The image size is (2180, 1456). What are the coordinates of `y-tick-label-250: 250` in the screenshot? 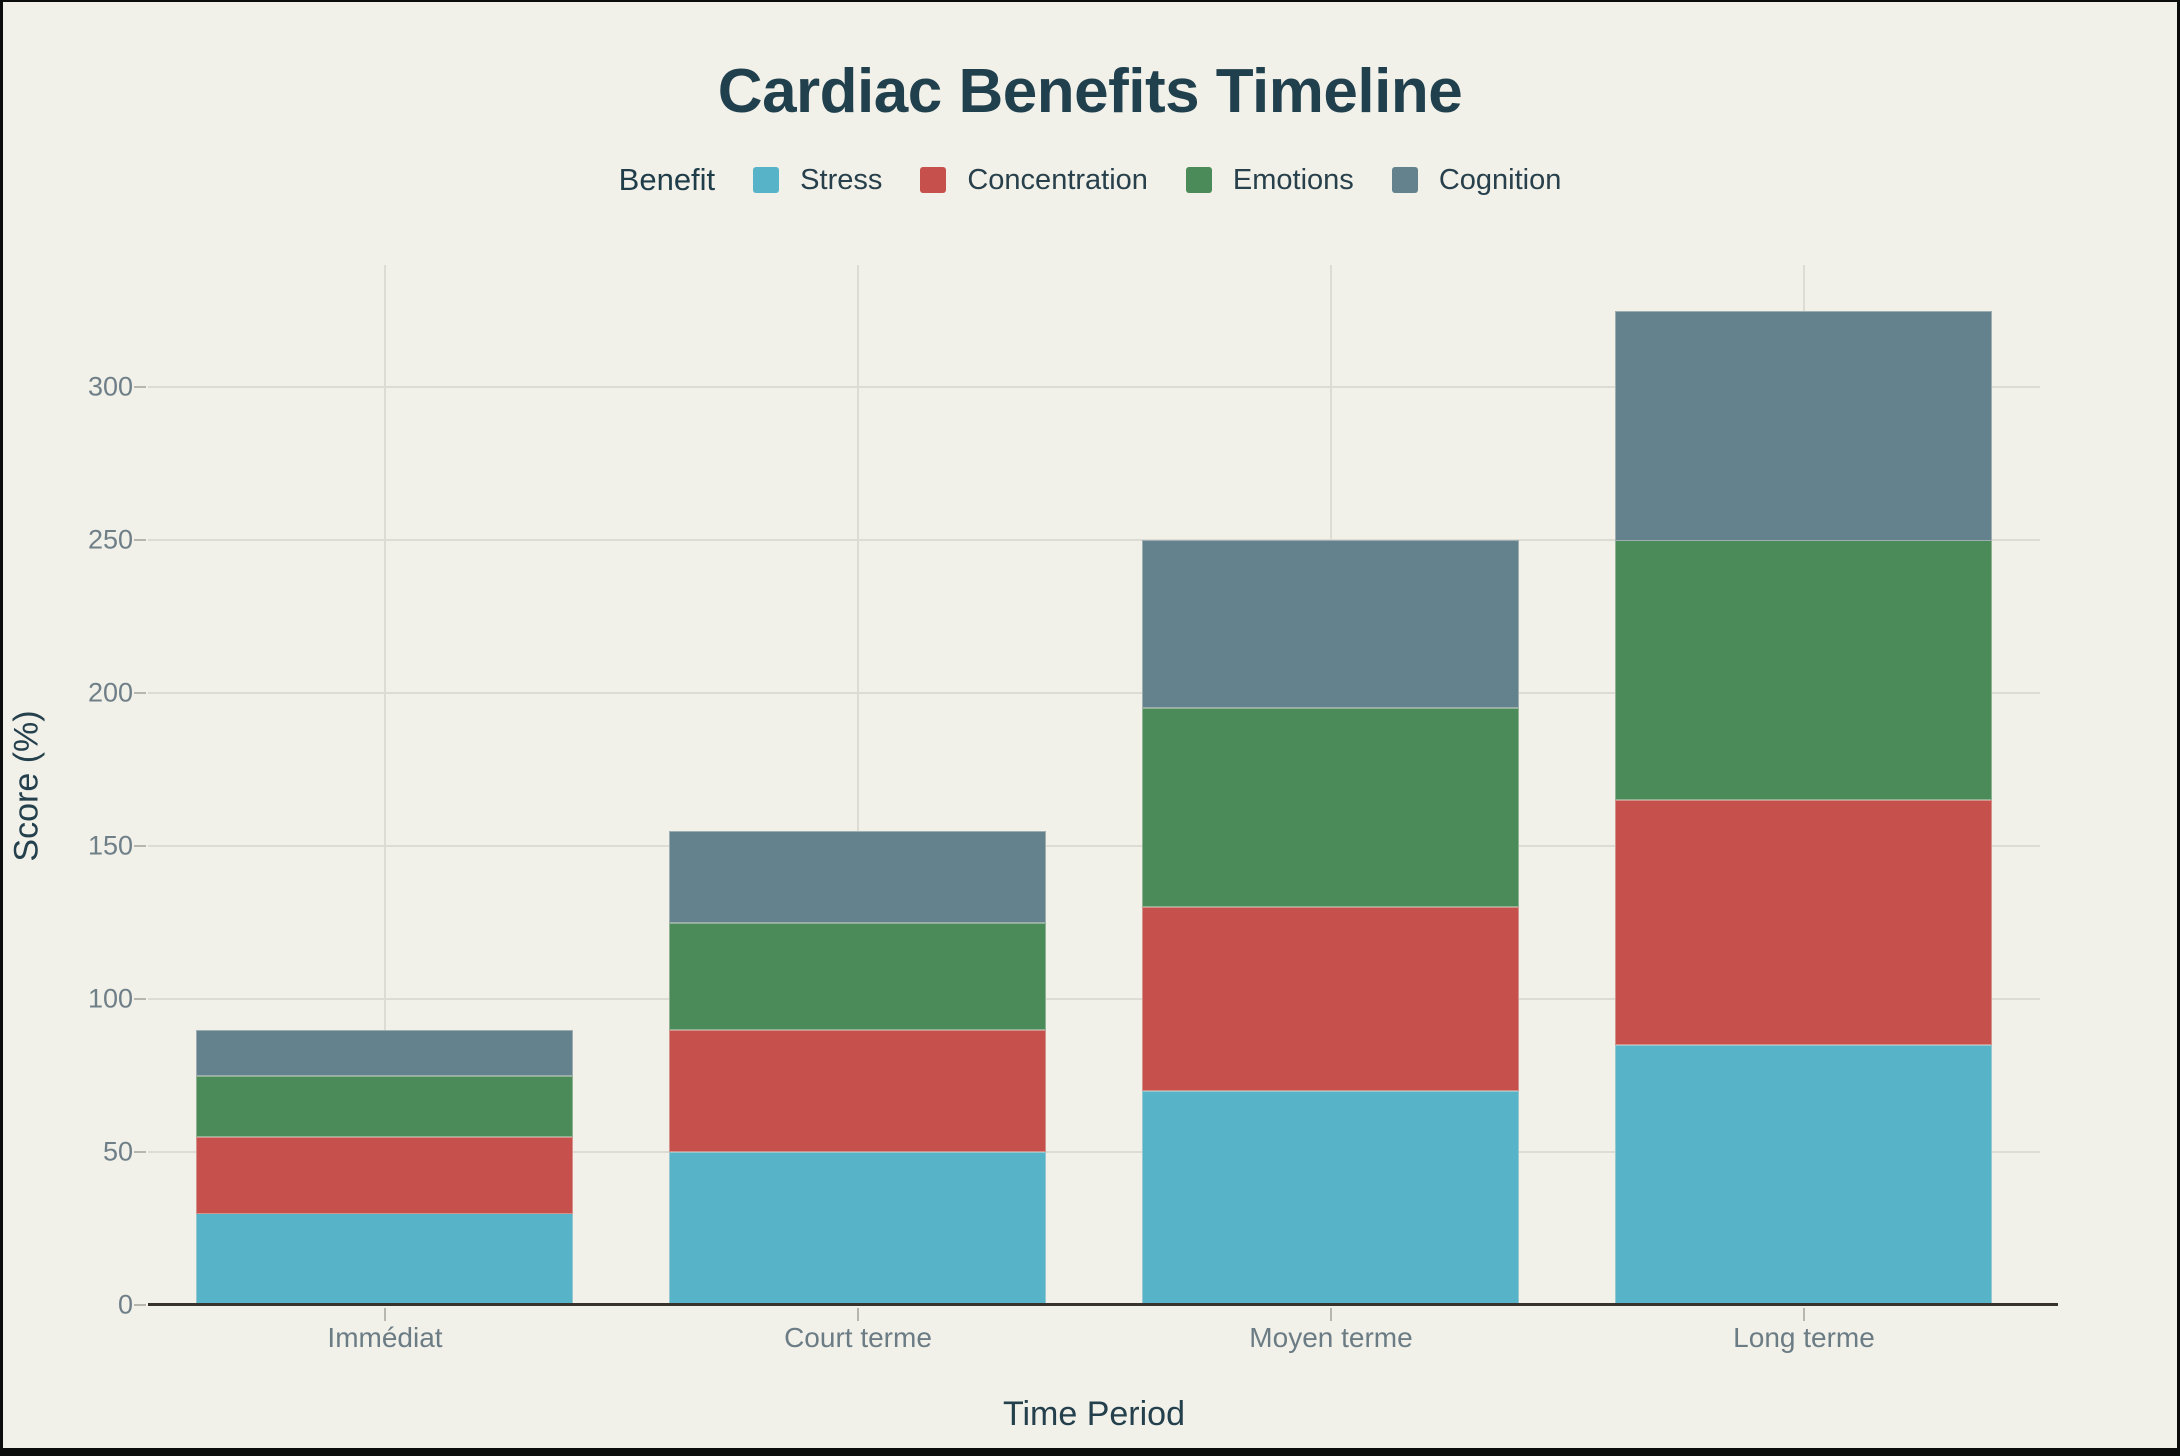 It's located at (110, 539).